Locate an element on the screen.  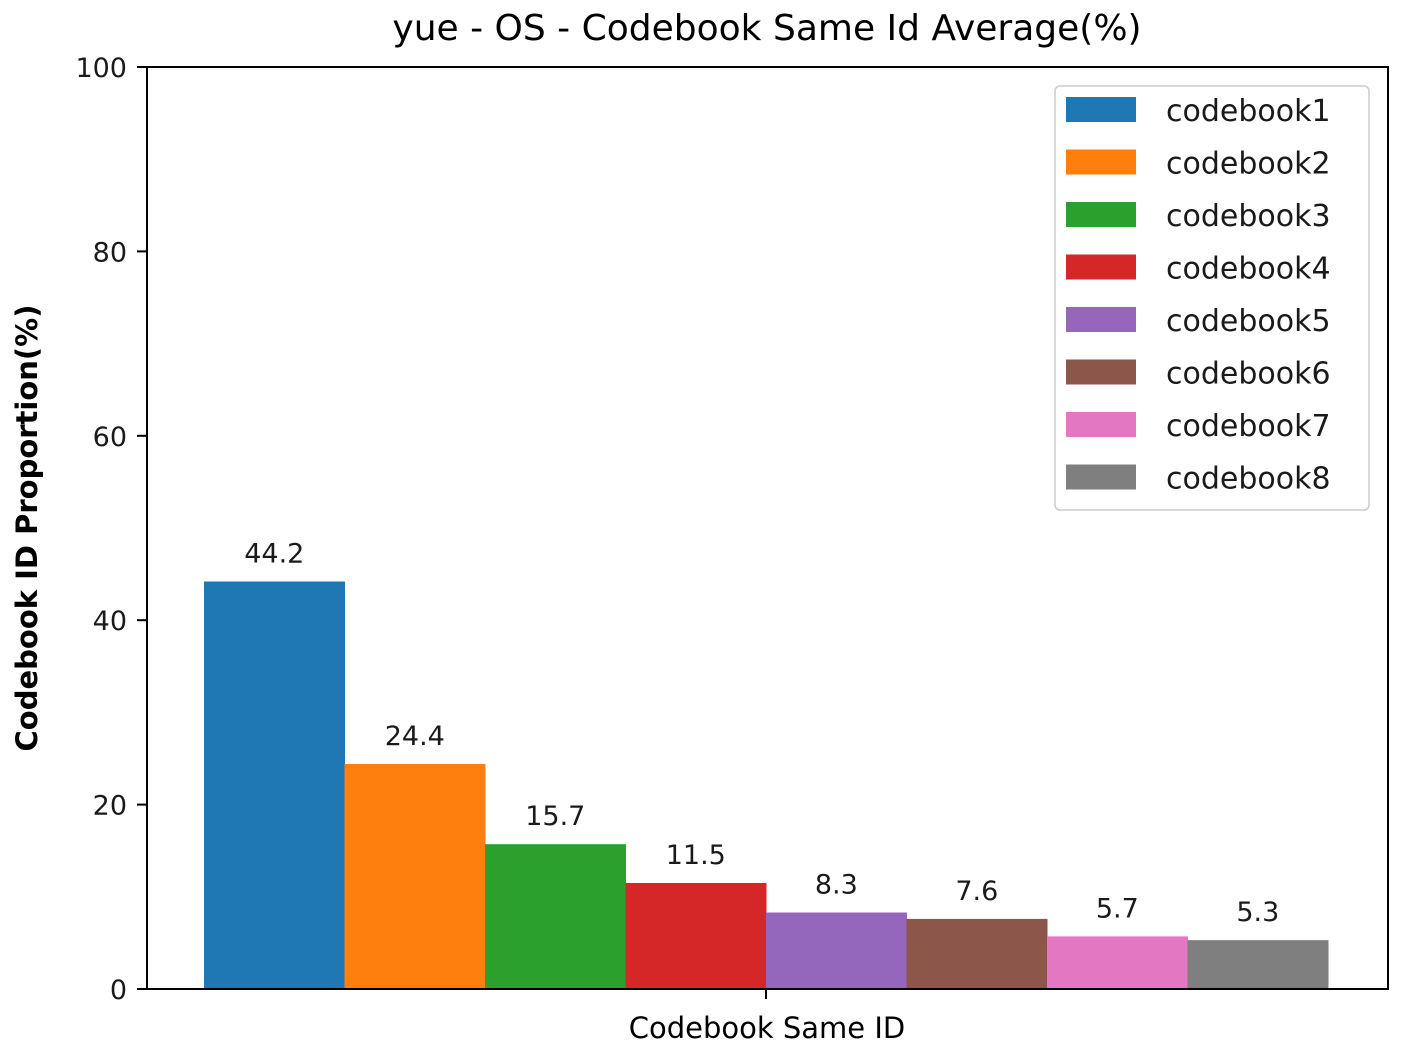
bar-codebook7 is located at coordinates (1117, 962).